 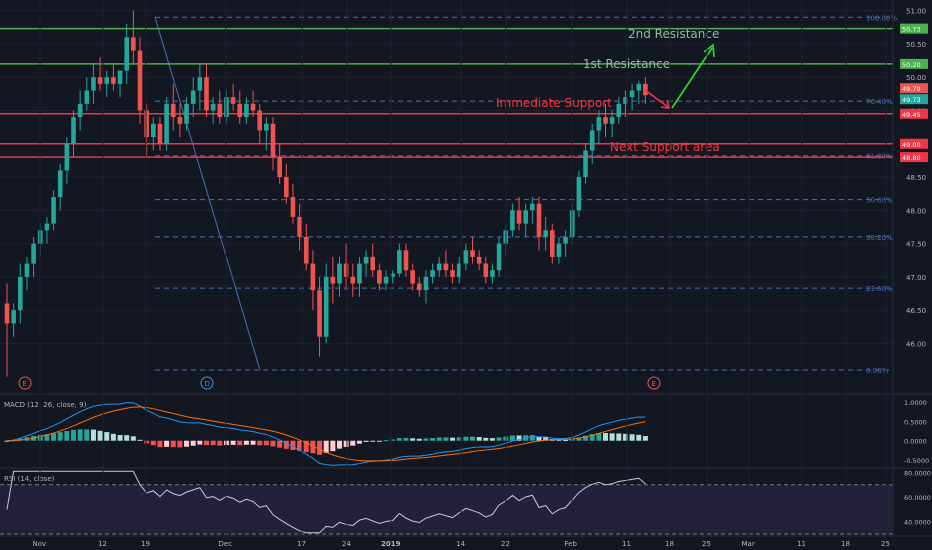 What do you see at coordinates (465, 502) in the screenshot?
I see `rsi-pane: 80.0000 60.0000 40.0000` at bounding box center [465, 502].